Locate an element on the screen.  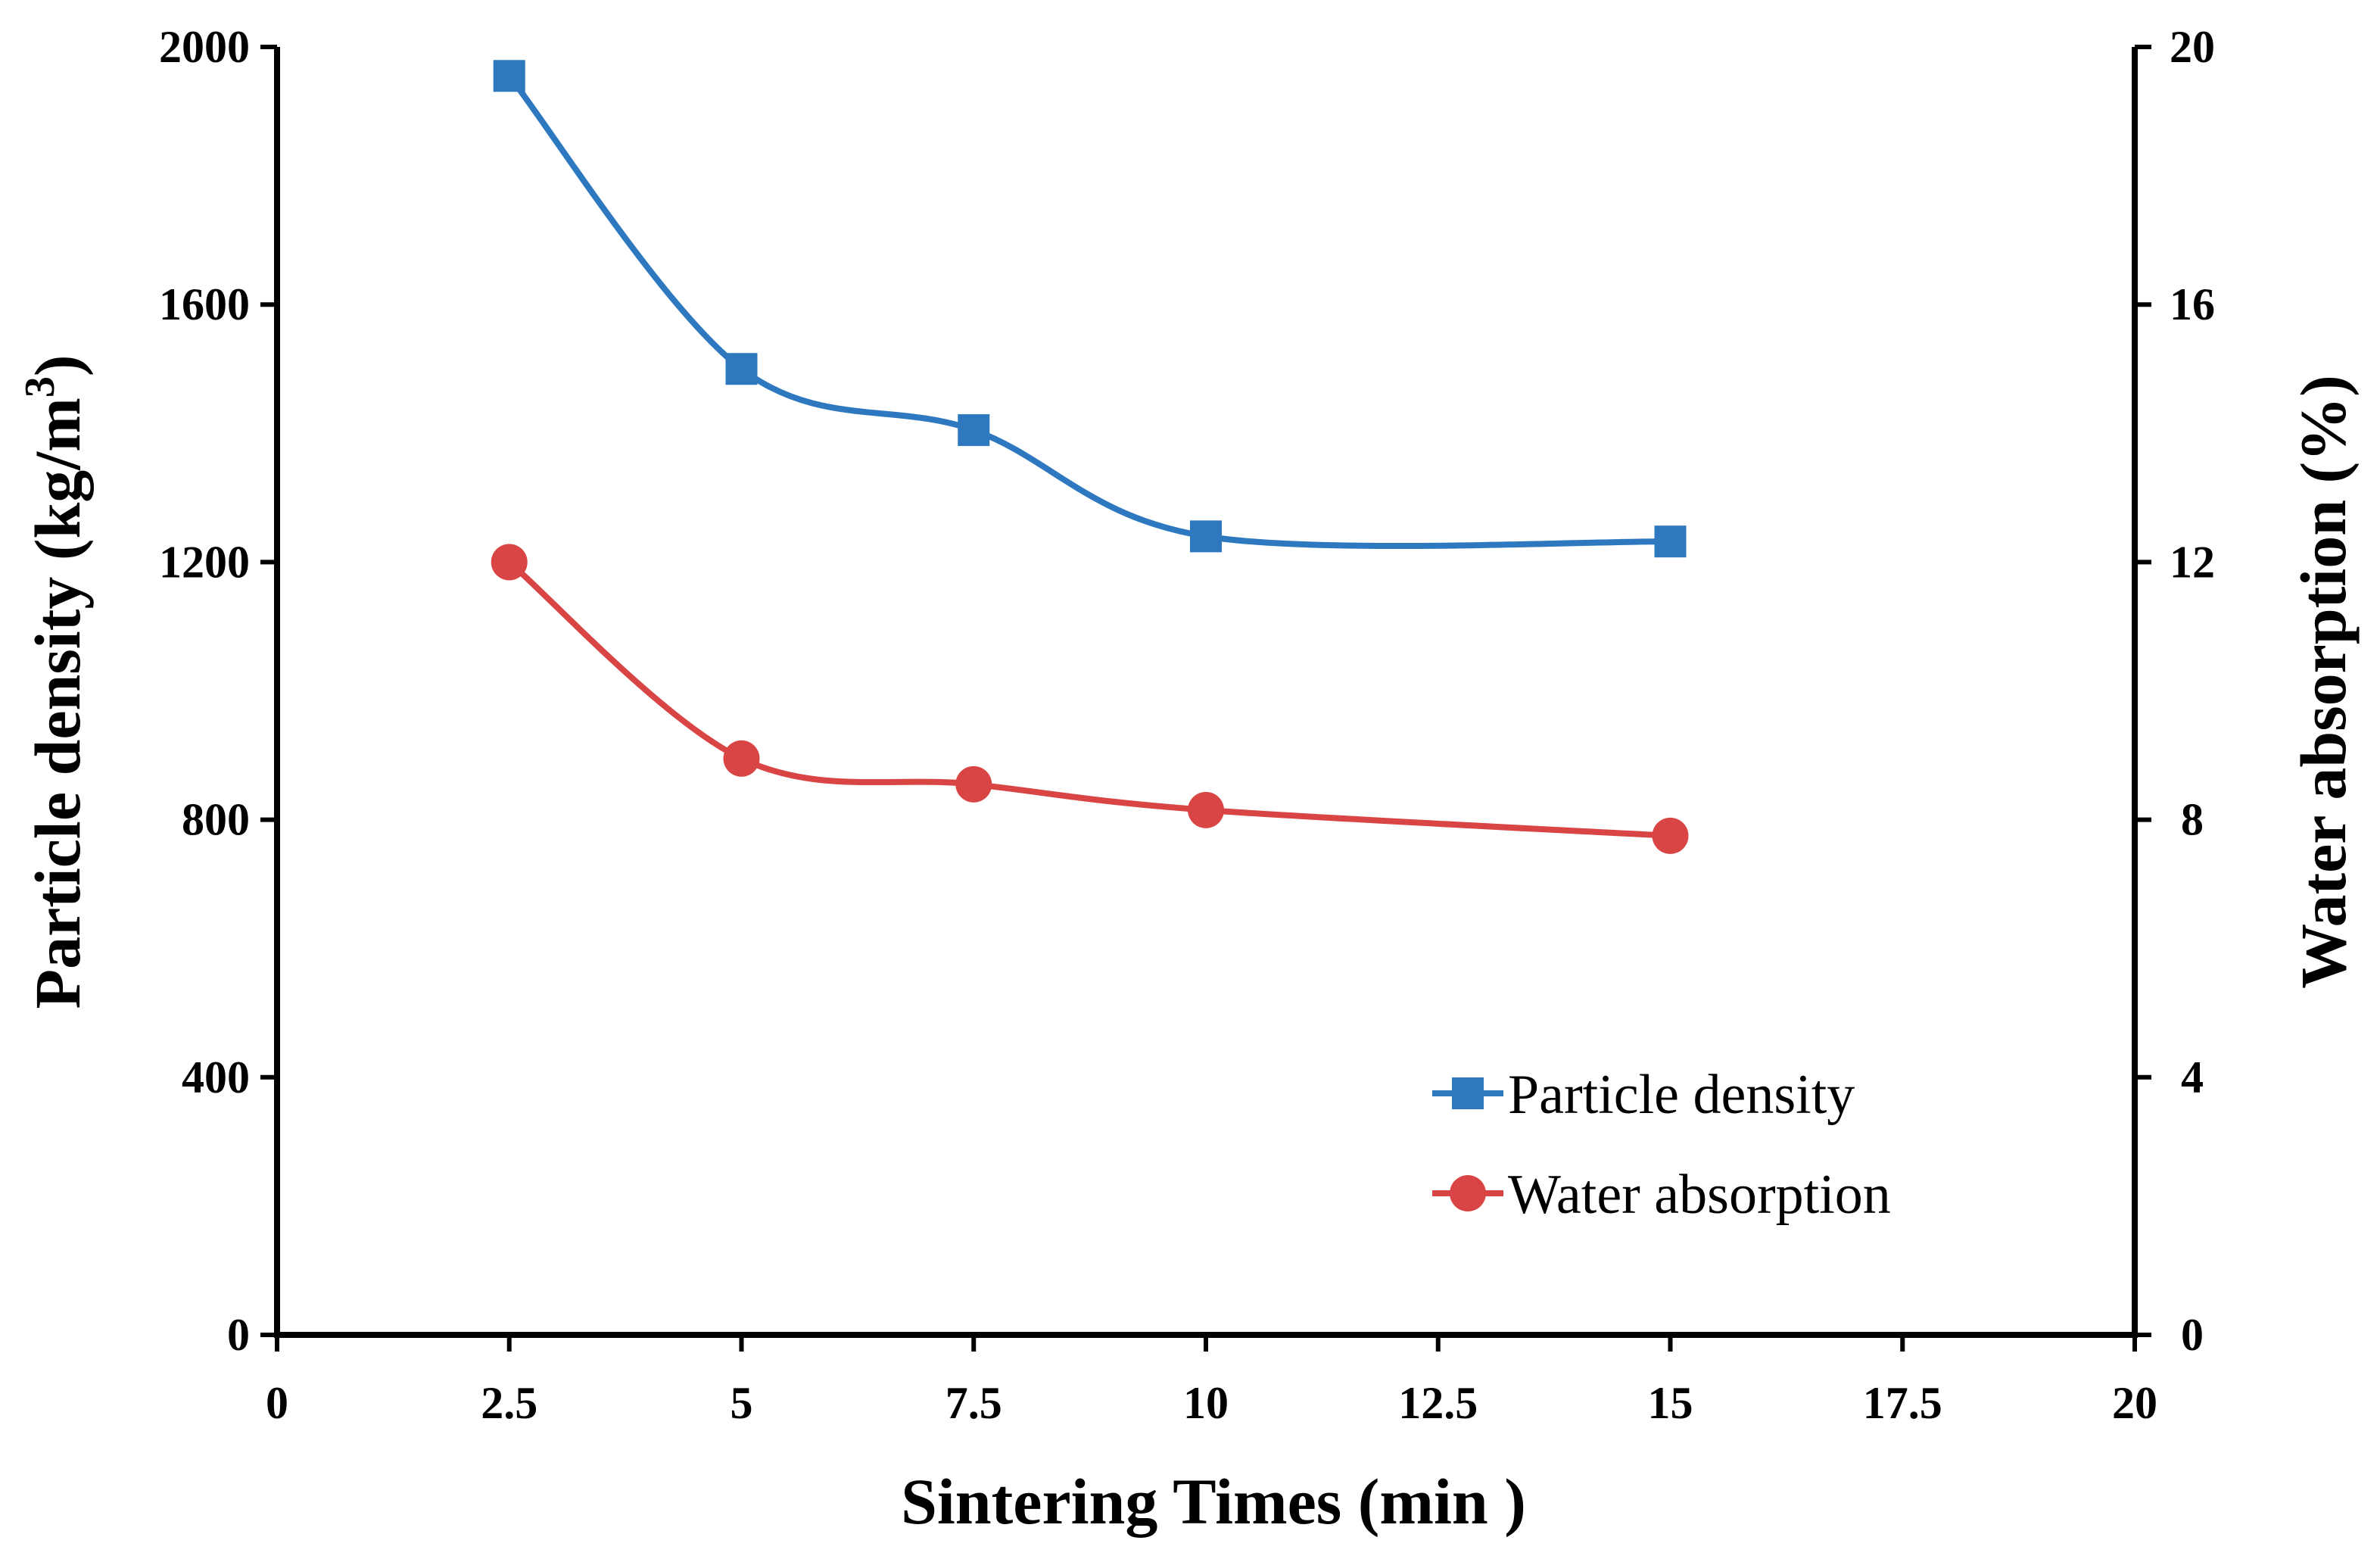
x-tick-label: 0 is located at coordinates (277, 1403).